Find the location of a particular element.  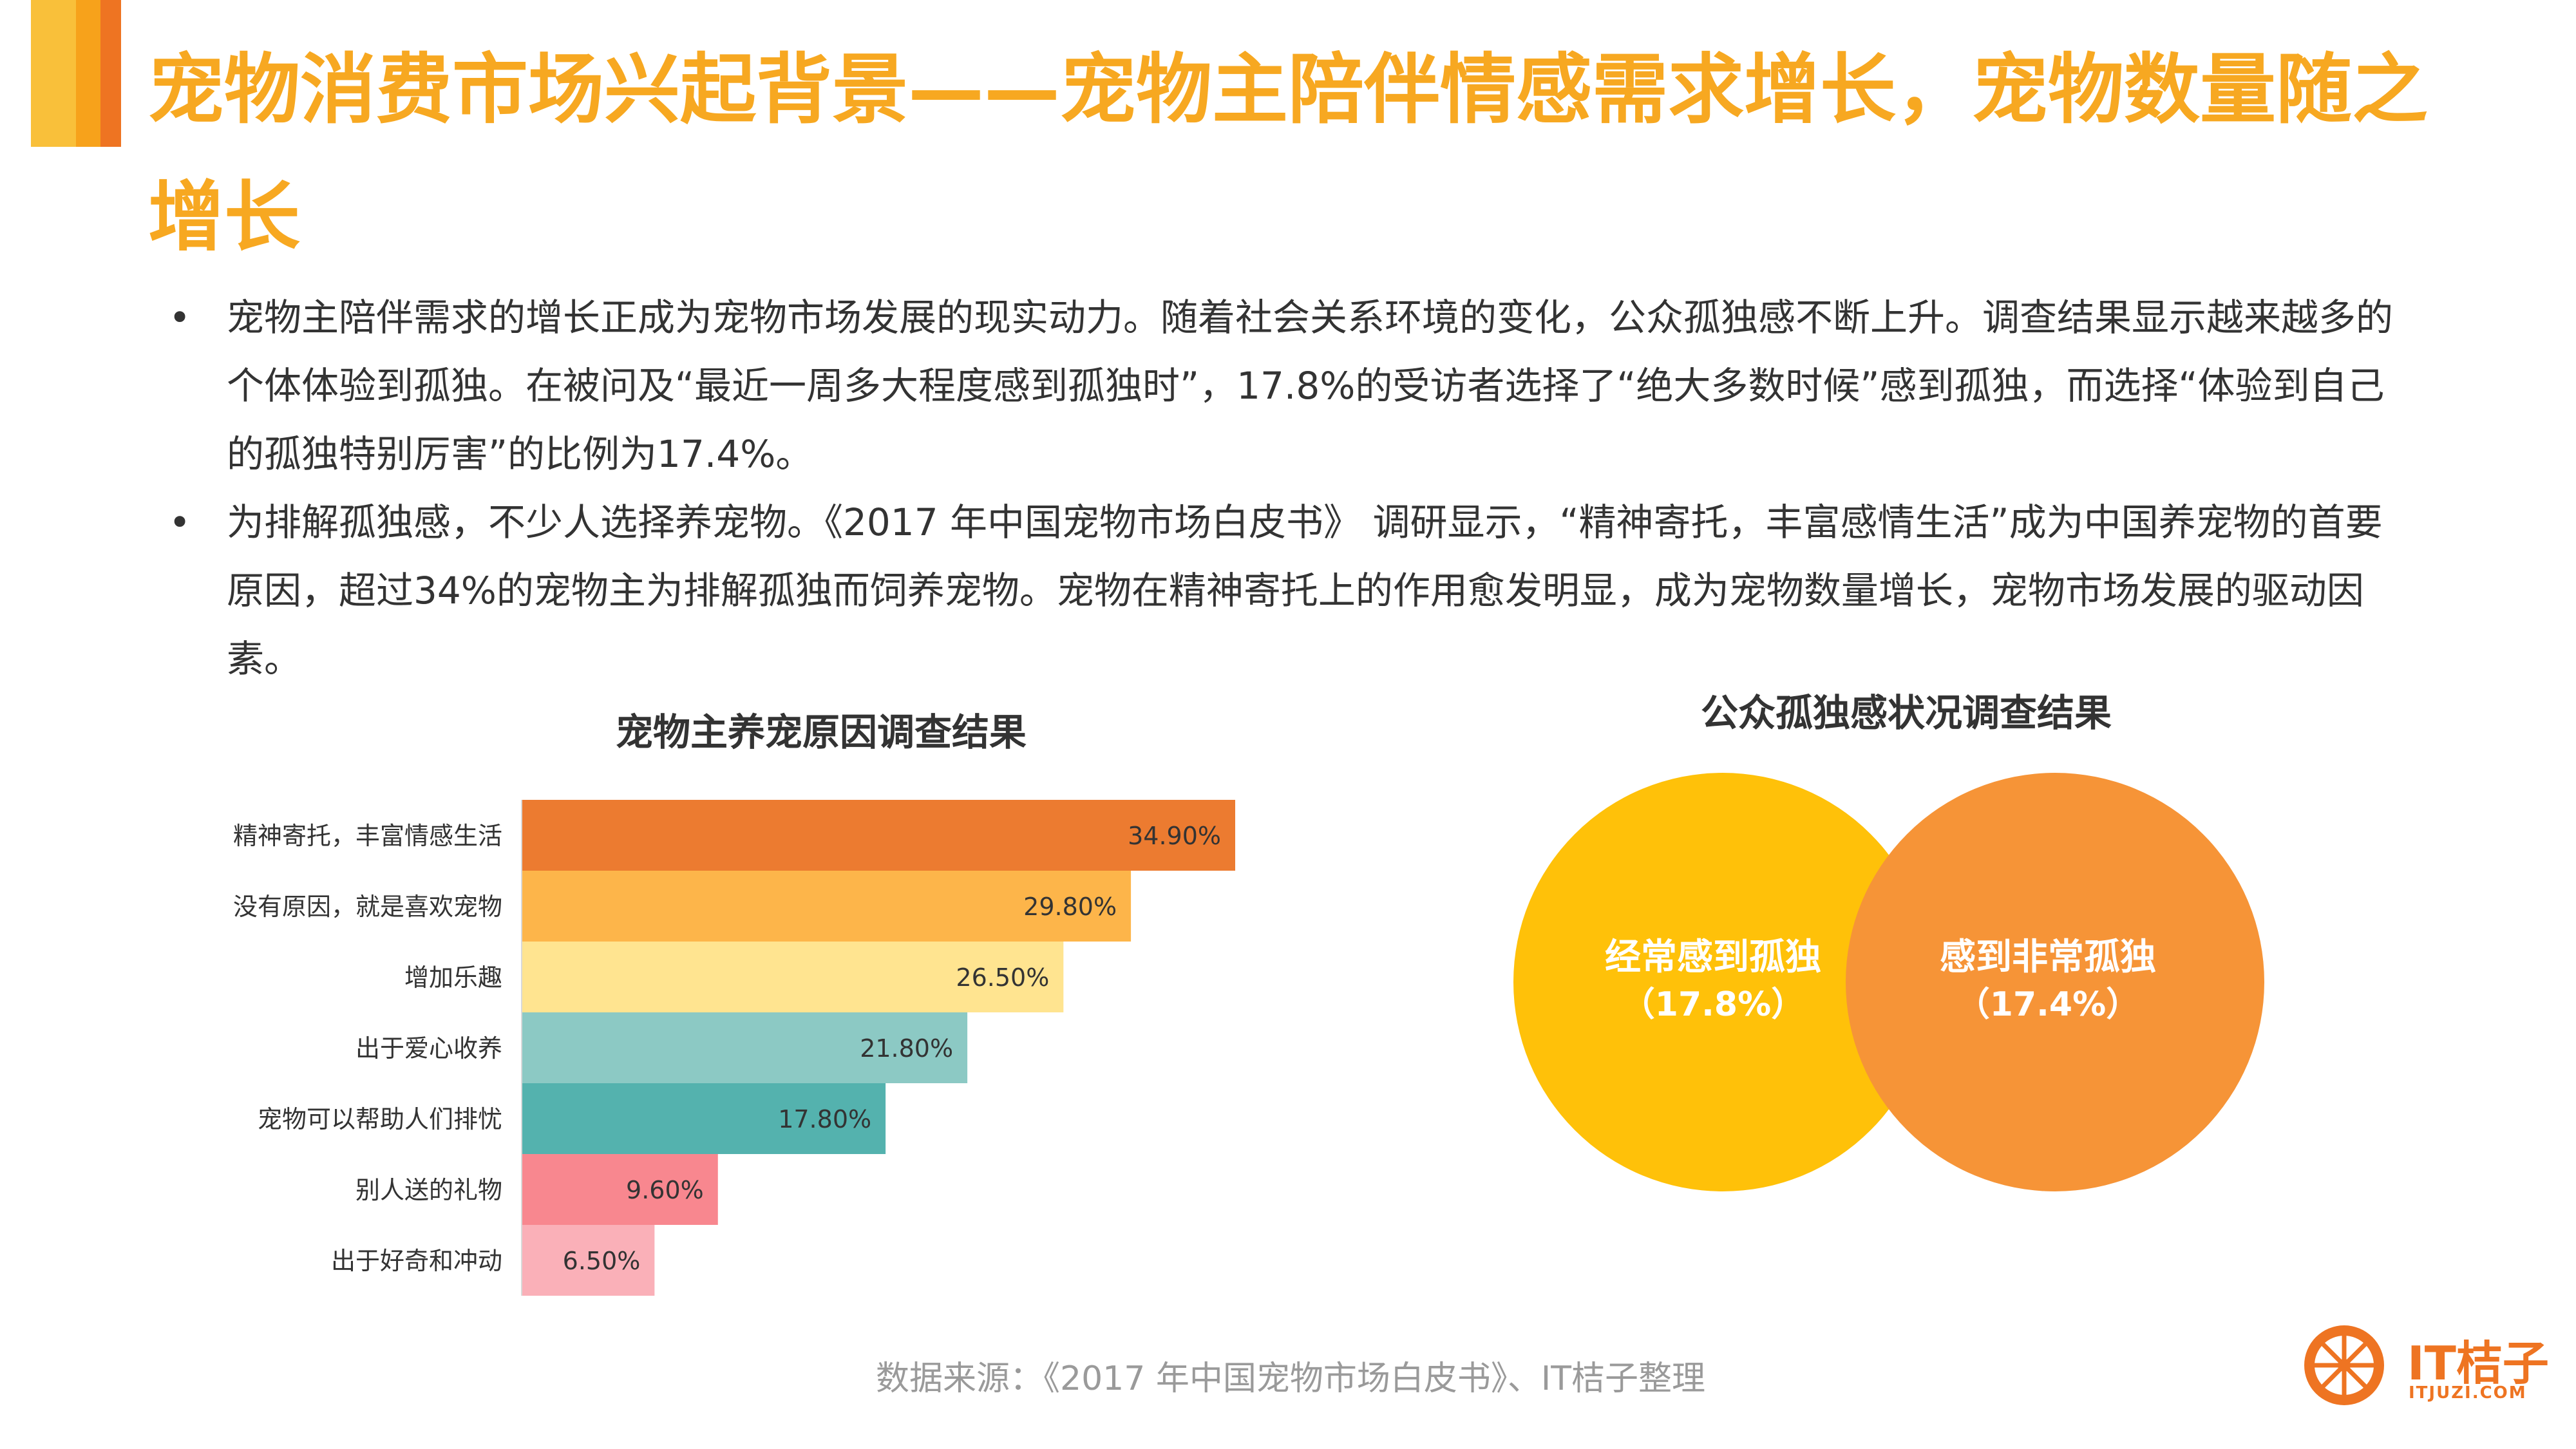

logo-text: IT桔子 is located at coordinates (2478, 1363).